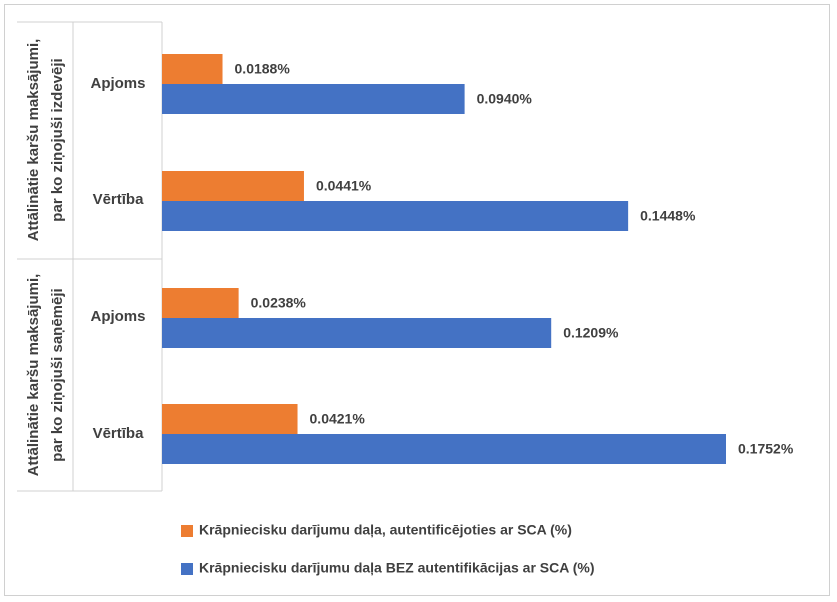 The height and width of the screenshot is (602, 837). Describe the element at coordinates (263, 69) in the screenshot. I see `data-label: 0.0188%` at that location.